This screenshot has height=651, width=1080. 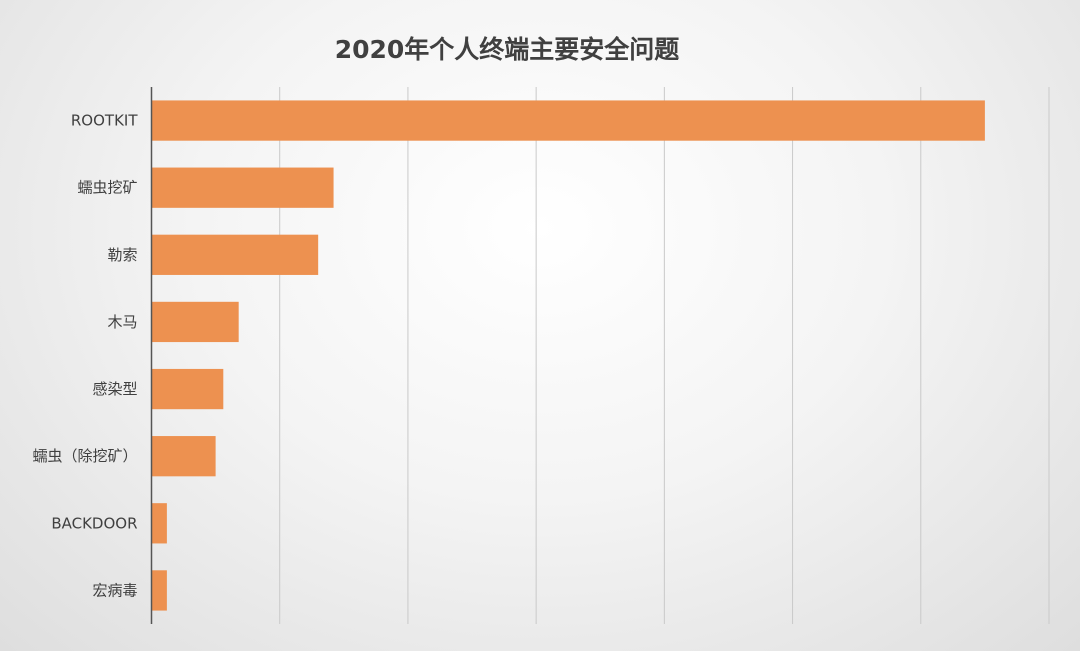 I want to click on category-label-0: ROOTKIT, so click(x=104, y=121).